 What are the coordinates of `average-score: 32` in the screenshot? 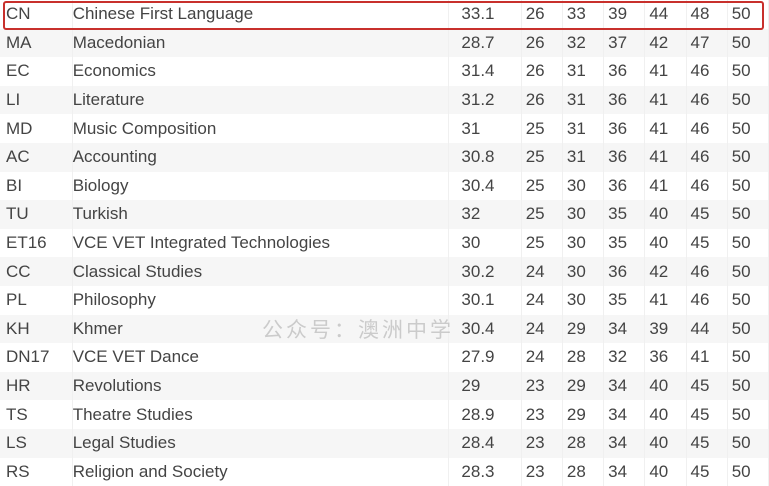 It's located at (485, 214).